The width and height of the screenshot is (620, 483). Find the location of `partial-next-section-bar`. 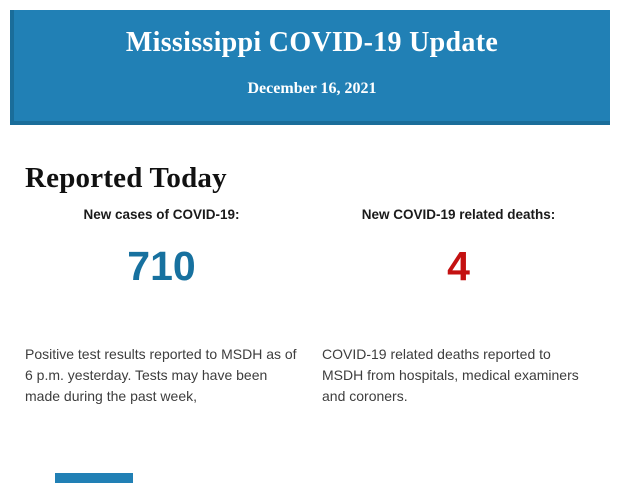

partial-next-section-bar is located at coordinates (94, 478).